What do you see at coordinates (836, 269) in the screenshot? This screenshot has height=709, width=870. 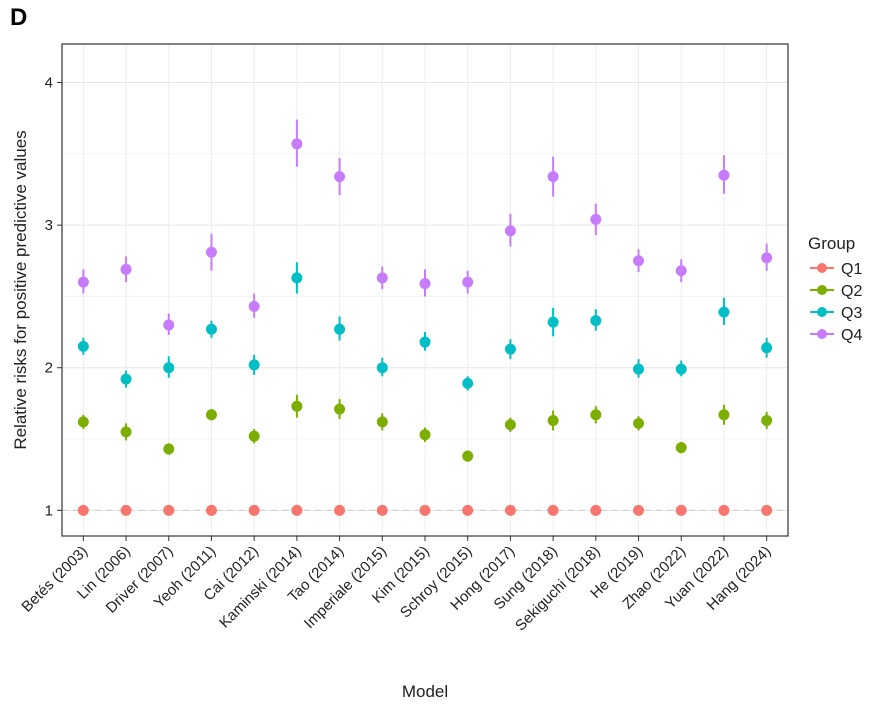 I see `legend-item: Q1` at bounding box center [836, 269].